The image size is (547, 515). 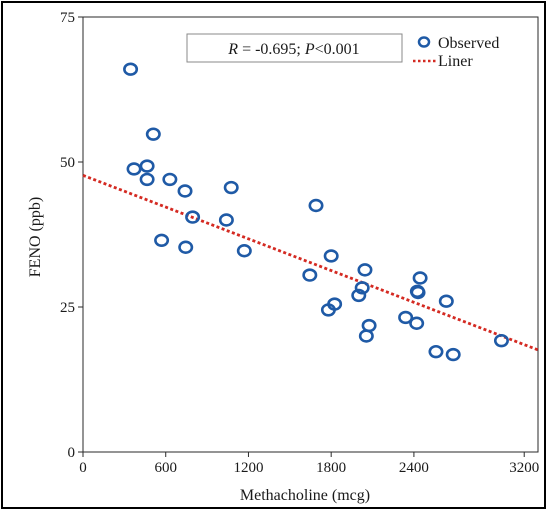 I want to click on legend-liner-label: Liner, so click(x=455, y=61).